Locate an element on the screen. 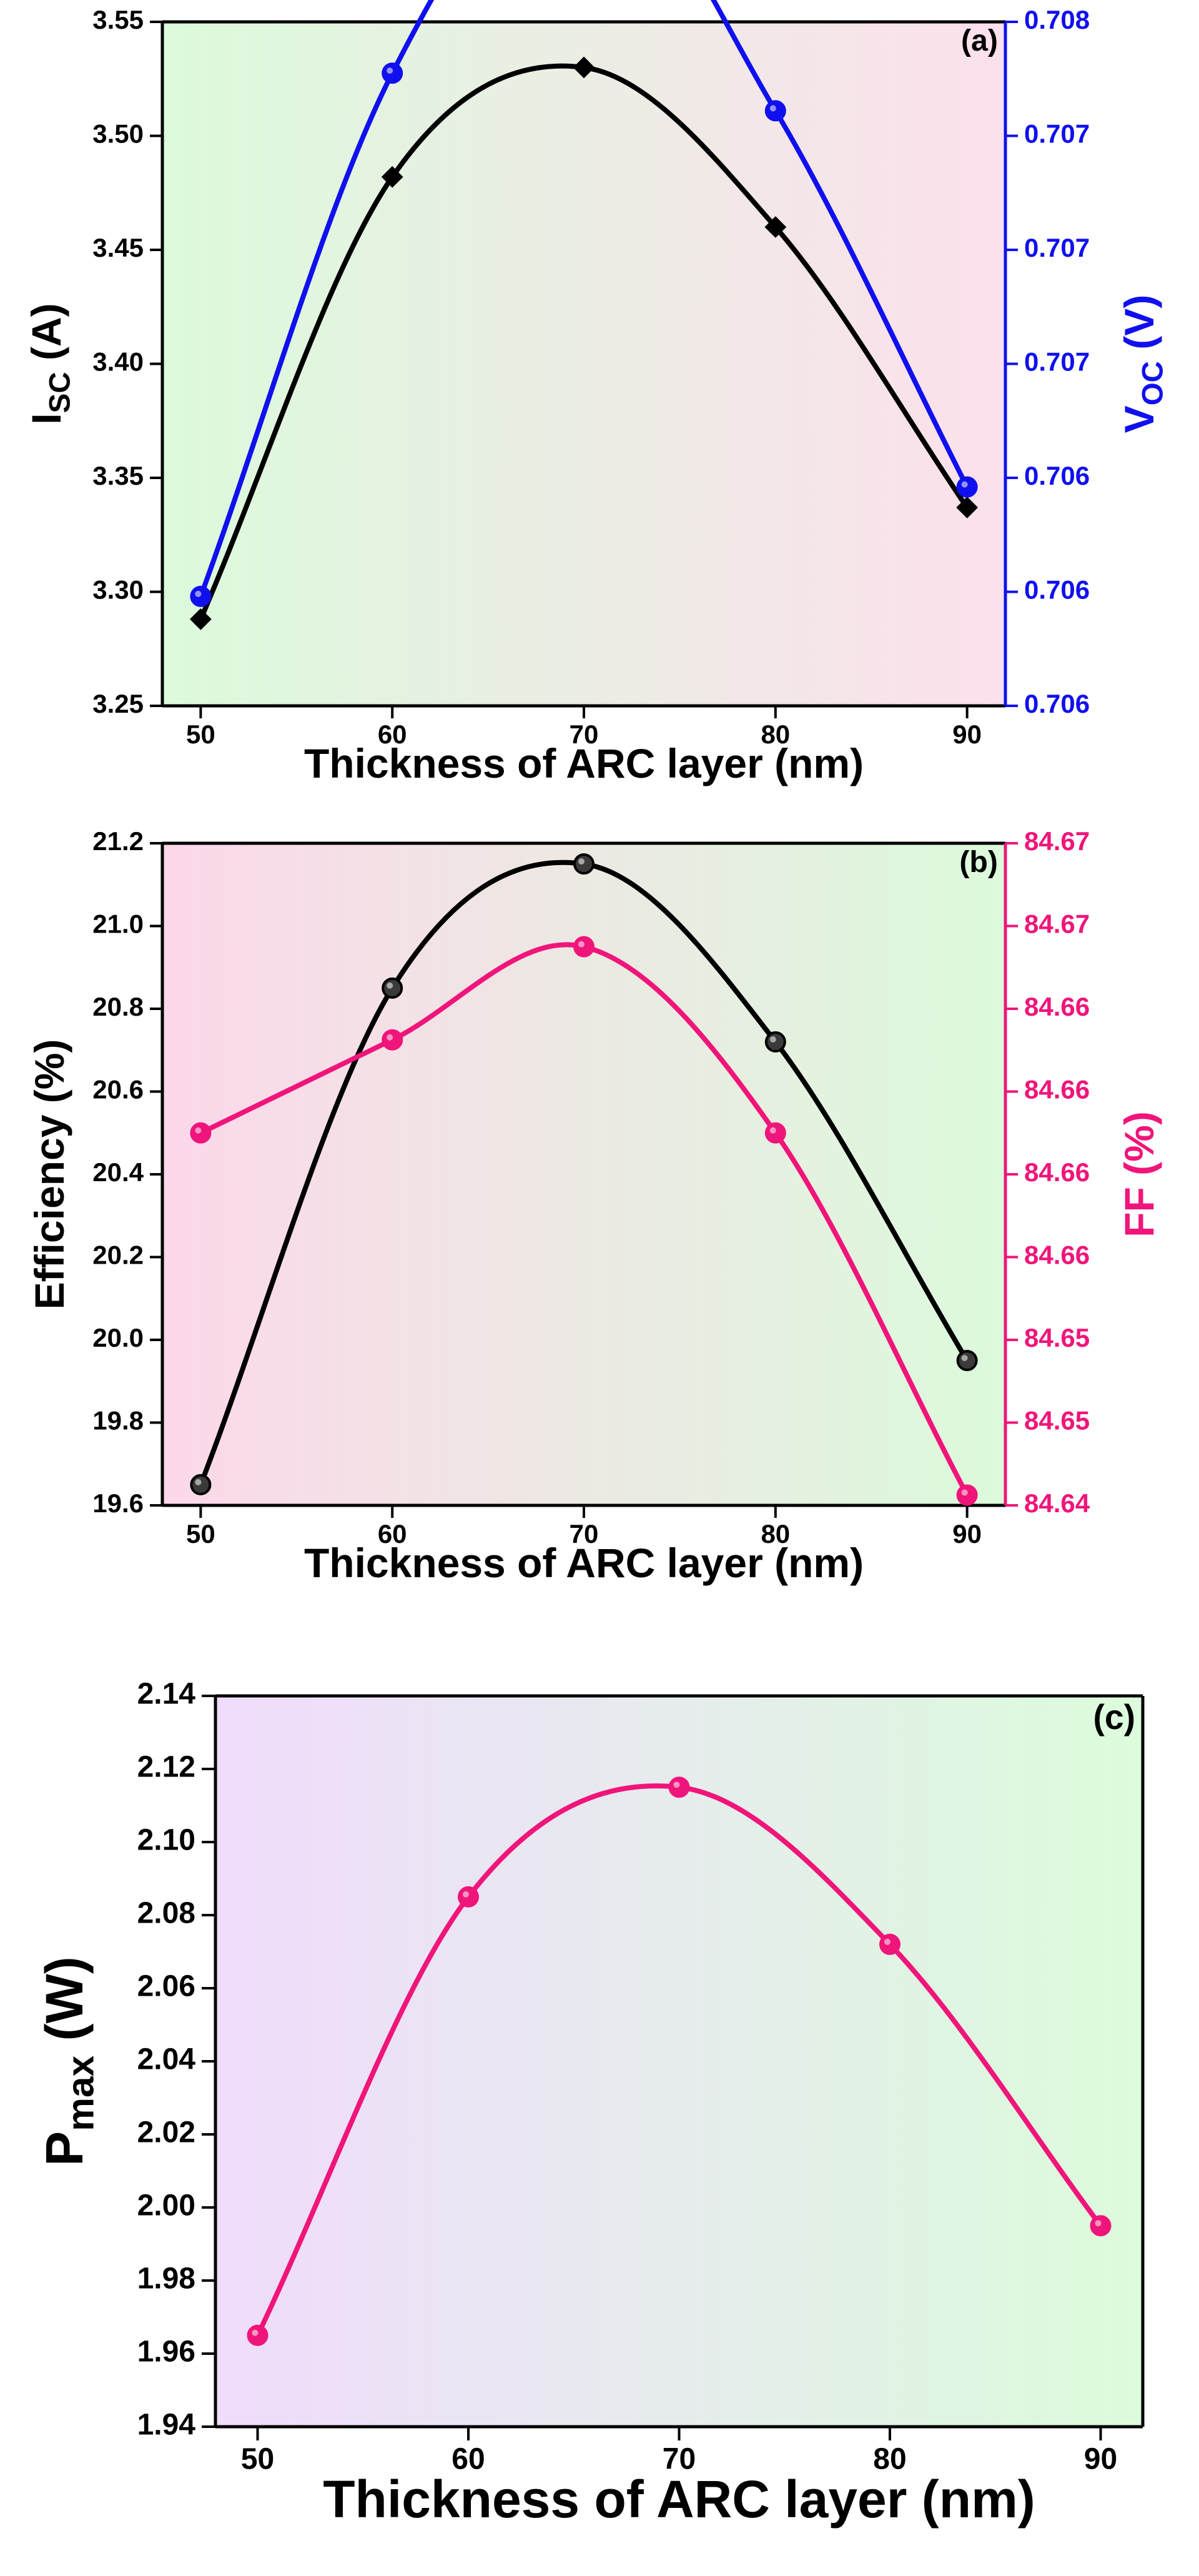 This screenshot has width=1199, height=2576. y-tick-label-left: 2.00 is located at coordinates (166, 2205).